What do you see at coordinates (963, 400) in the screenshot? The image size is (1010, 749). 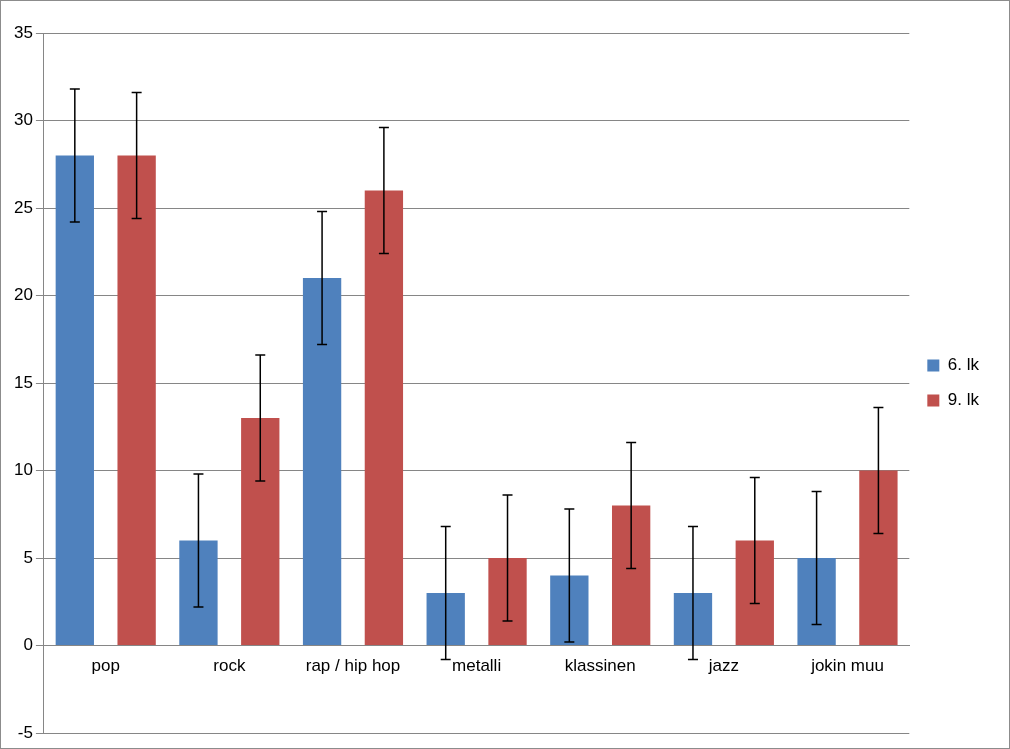 I see `legend-label: 9. lk` at bounding box center [963, 400].